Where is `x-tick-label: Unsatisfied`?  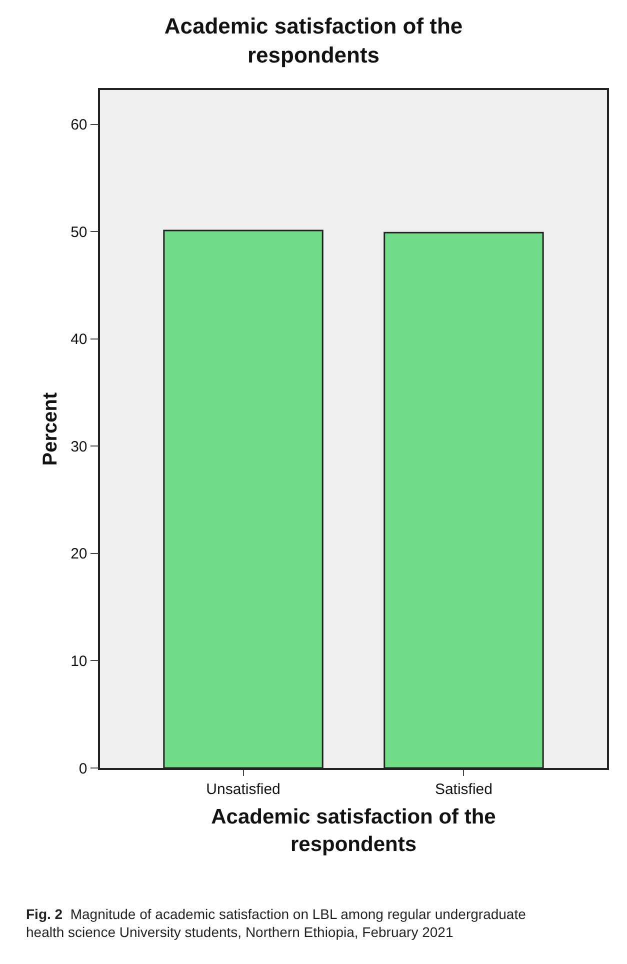 x-tick-label: Unsatisfied is located at coordinates (243, 789).